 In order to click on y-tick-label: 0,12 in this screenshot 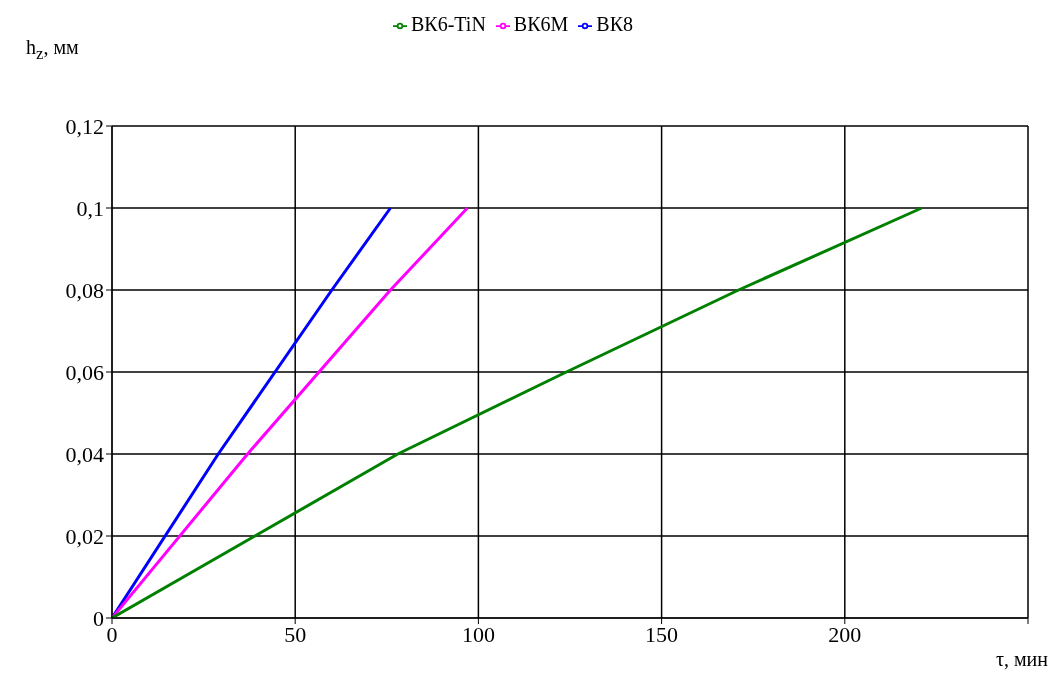, I will do `click(84, 126)`.